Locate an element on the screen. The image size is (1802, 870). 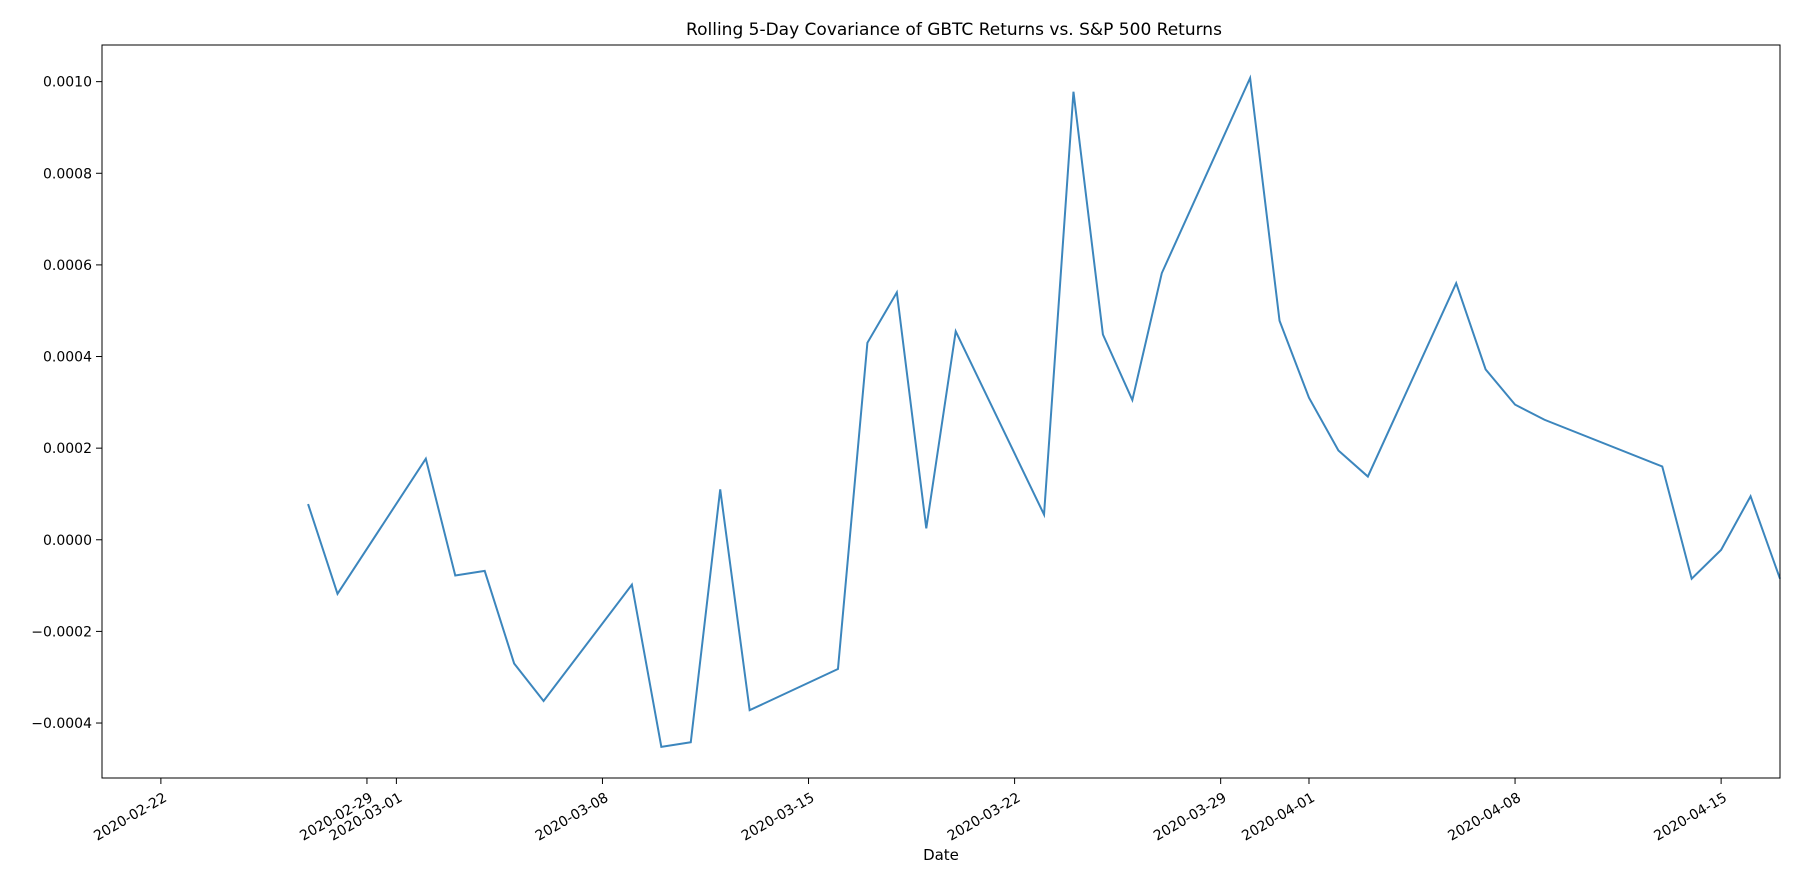
x-tick-label: 2020-04-01 is located at coordinates (1278, 817).